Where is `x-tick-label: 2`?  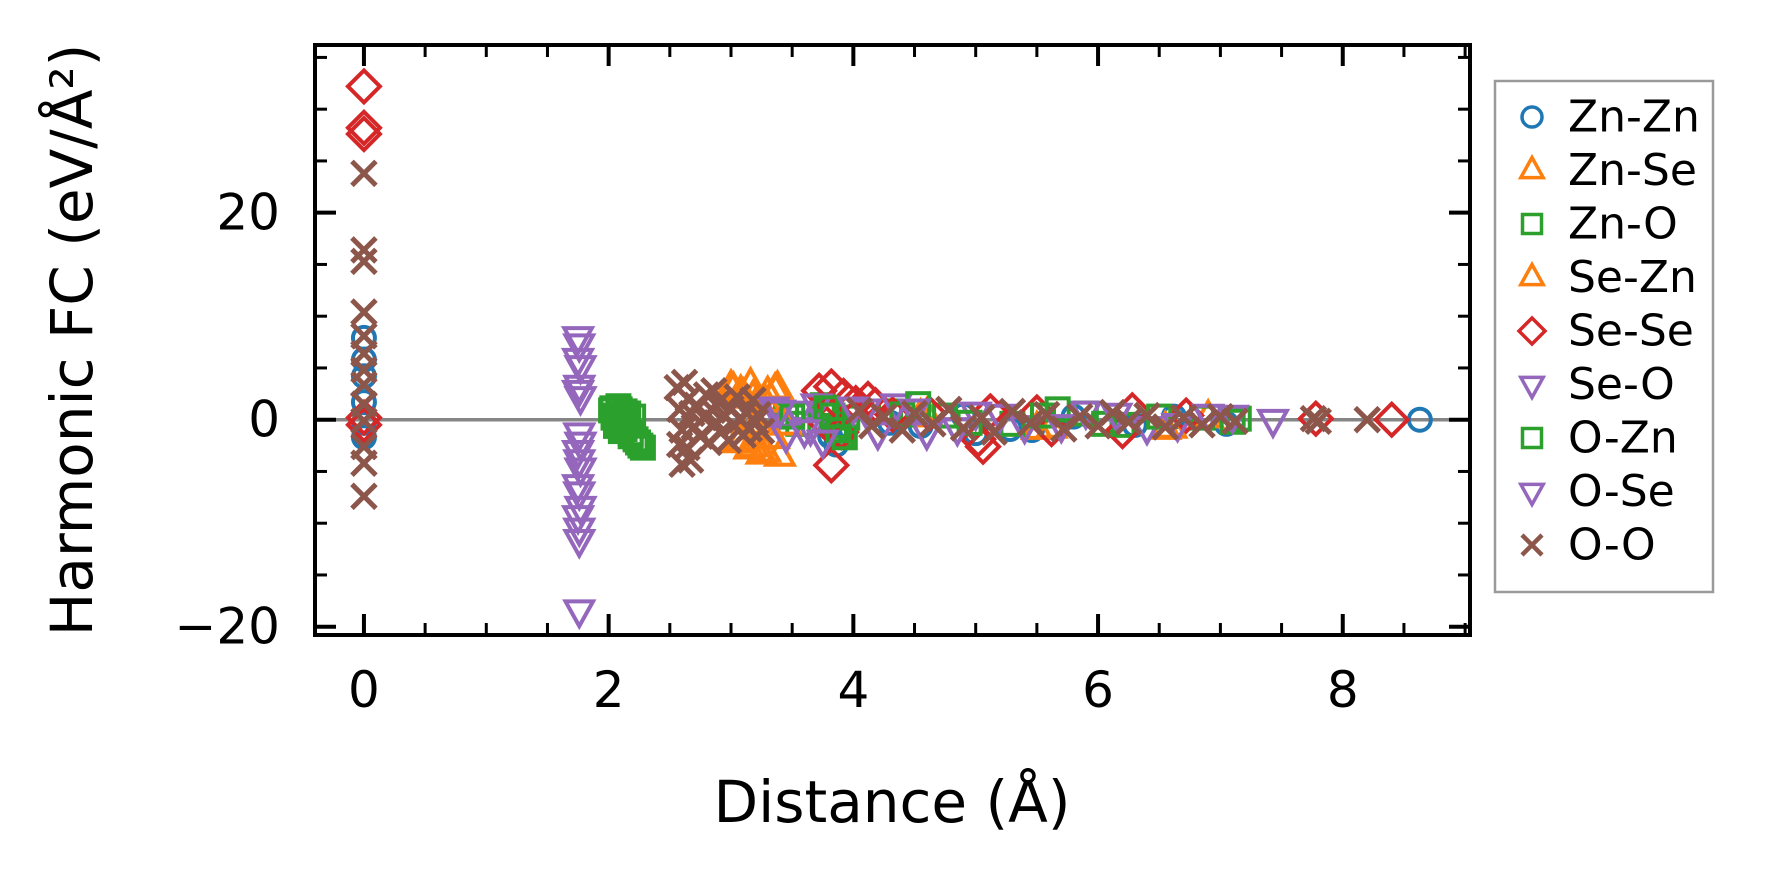
x-tick-label: 2 is located at coordinates (609, 690).